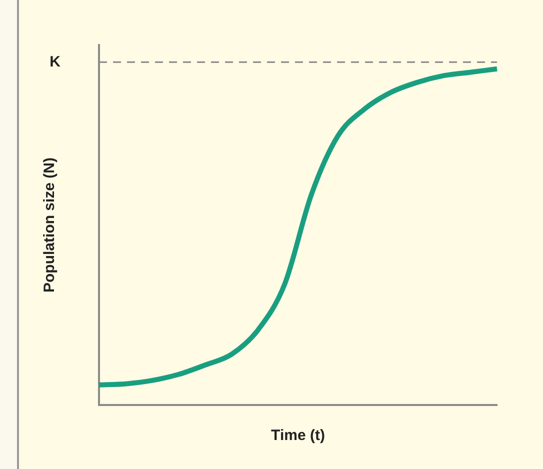 This screenshot has width=543, height=469. What do you see at coordinates (298, 435) in the screenshot?
I see `x-axis-title: Time (t)` at bounding box center [298, 435].